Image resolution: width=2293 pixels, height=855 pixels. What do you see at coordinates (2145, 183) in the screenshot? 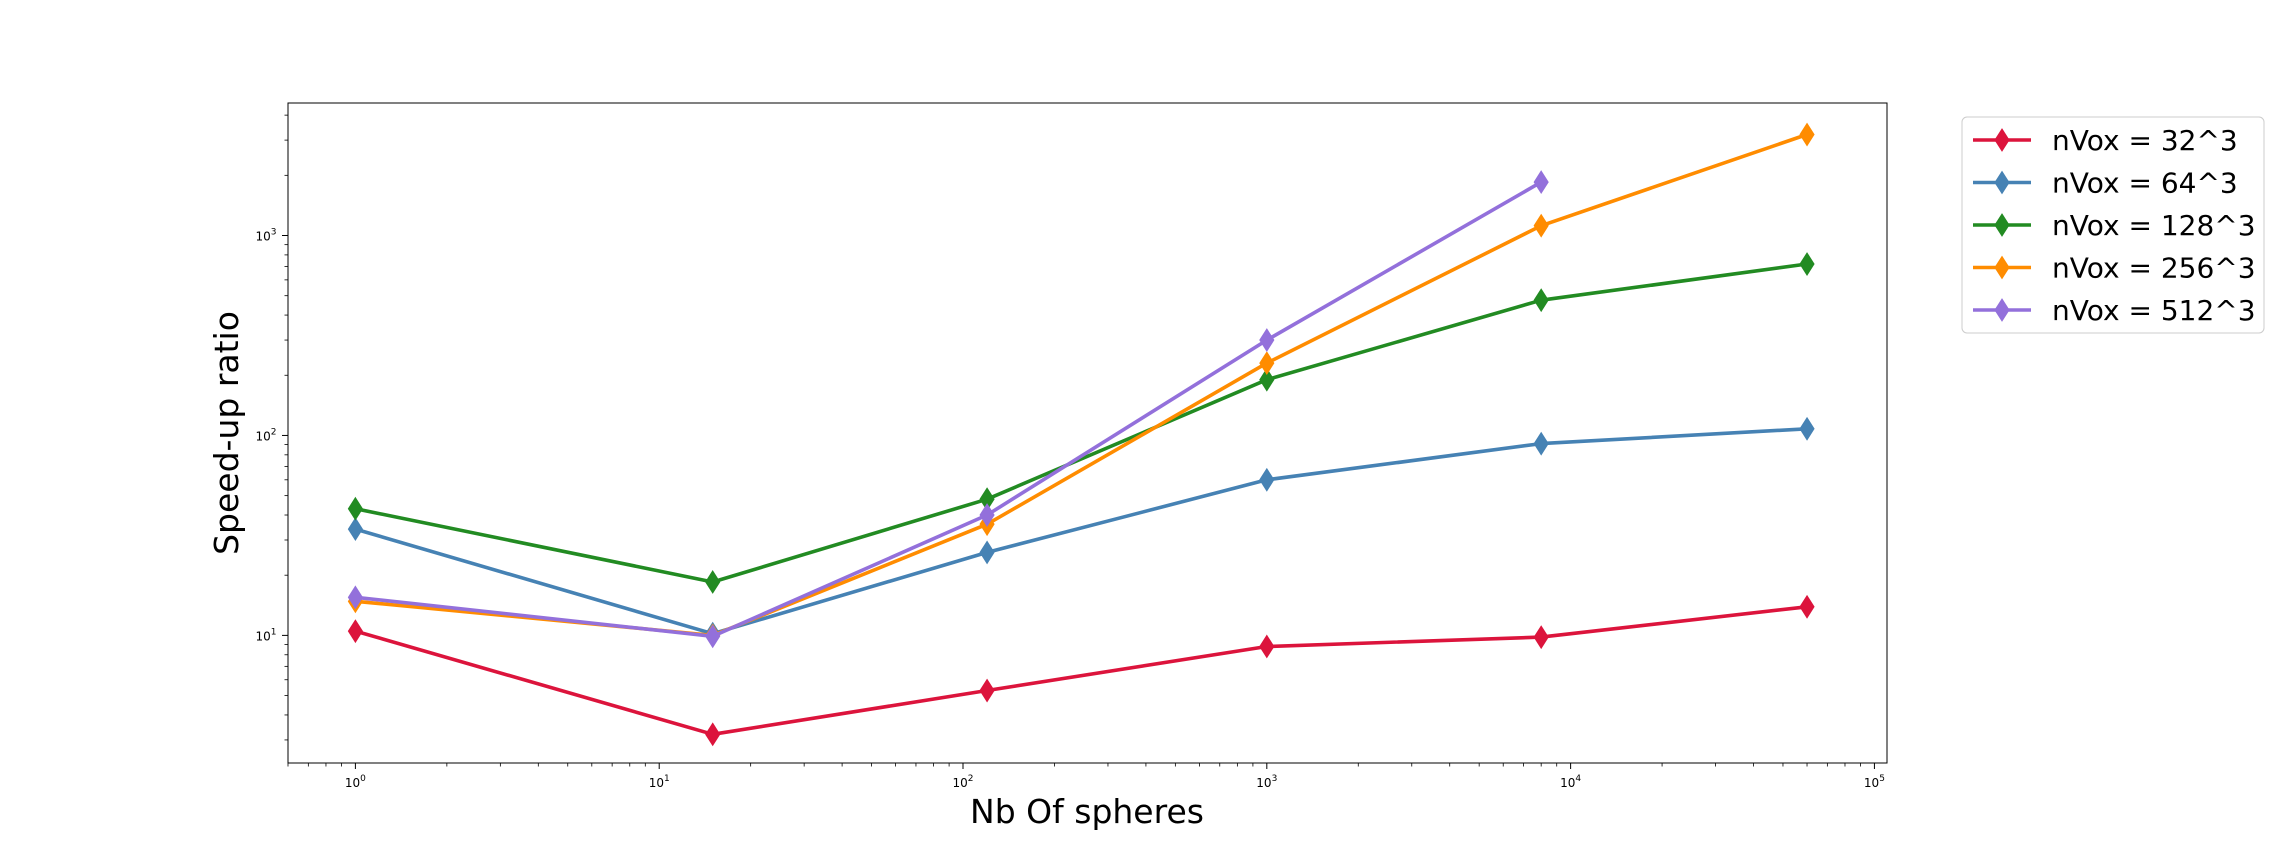
I see `legend-label: nVox = 64^3` at bounding box center [2145, 183].